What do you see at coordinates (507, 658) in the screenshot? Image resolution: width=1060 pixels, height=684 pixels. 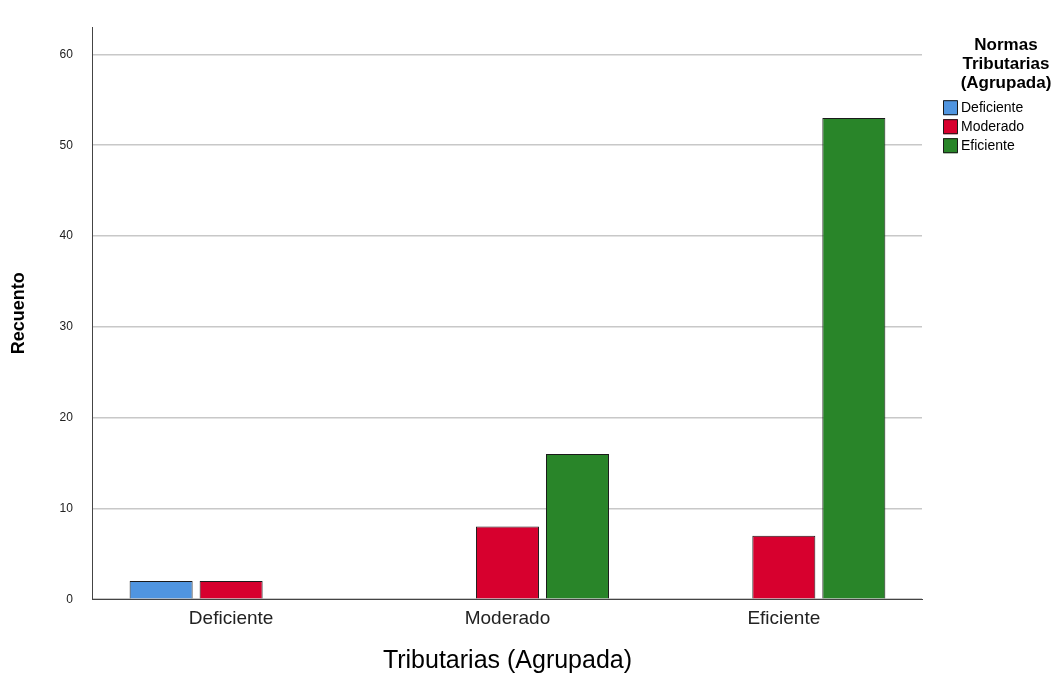 I see `x-axis-title: Tributarias (Agrupada)` at bounding box center [507, 658].